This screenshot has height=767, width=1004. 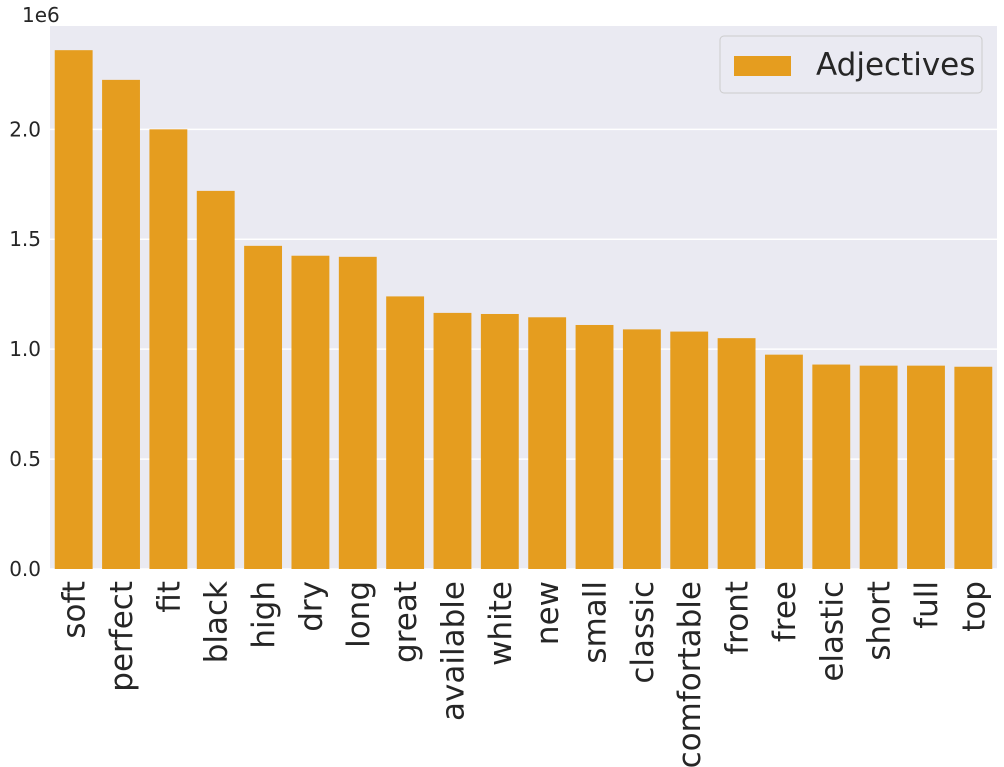 I want to click on bar-comfortable, so click(x=689, y=450).